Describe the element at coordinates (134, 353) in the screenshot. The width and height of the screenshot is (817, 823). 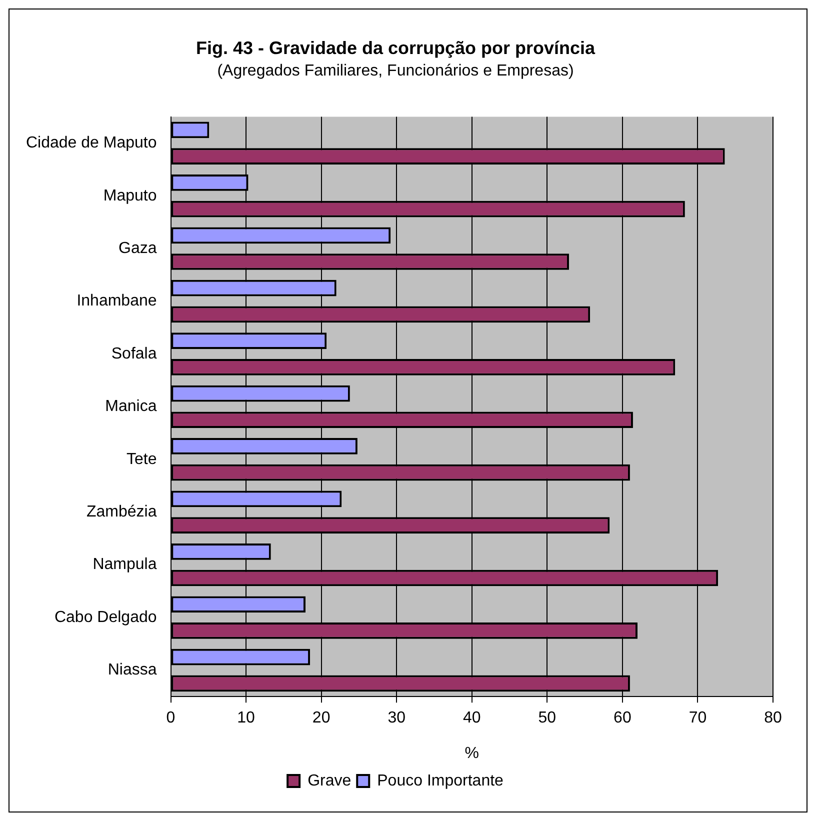
I see `y-tick-label: Sofala` at that location.